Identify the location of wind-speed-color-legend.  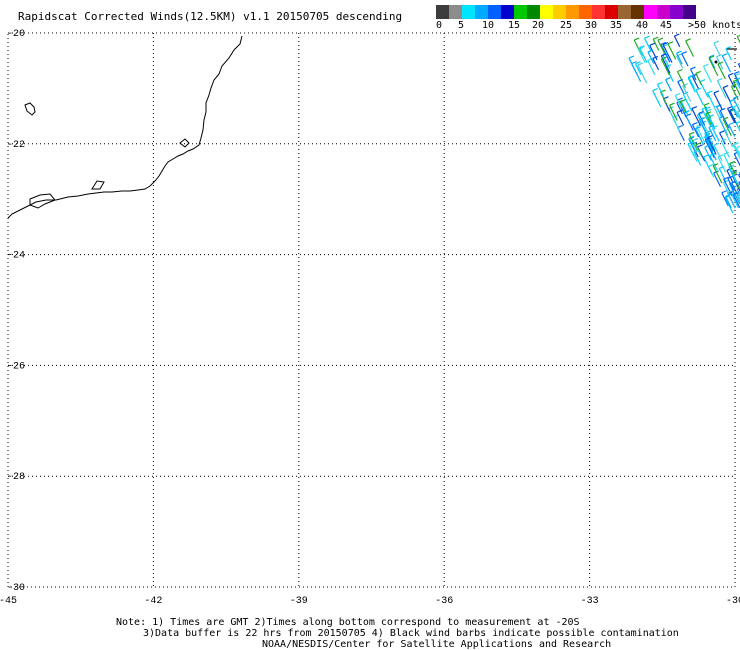
(566, 12).